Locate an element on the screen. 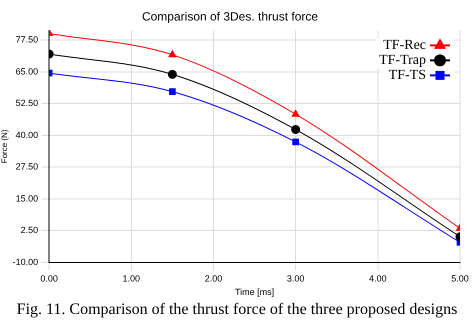  x-tick-label: 4.00 is located at coordinates (378, 278).